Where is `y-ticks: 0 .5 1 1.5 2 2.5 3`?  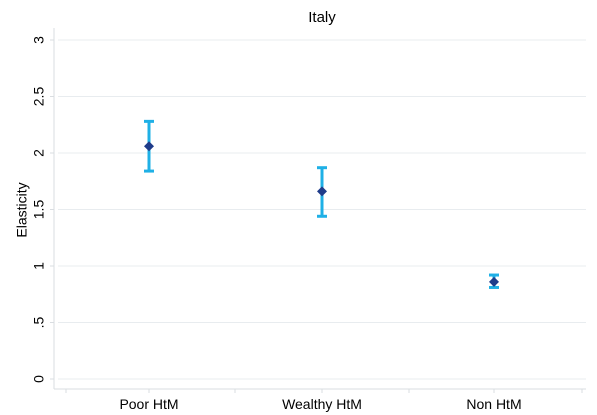
y-ticks: 0 .5 1 1.5 2 2.5 3 is located at coordinates (42, 209).